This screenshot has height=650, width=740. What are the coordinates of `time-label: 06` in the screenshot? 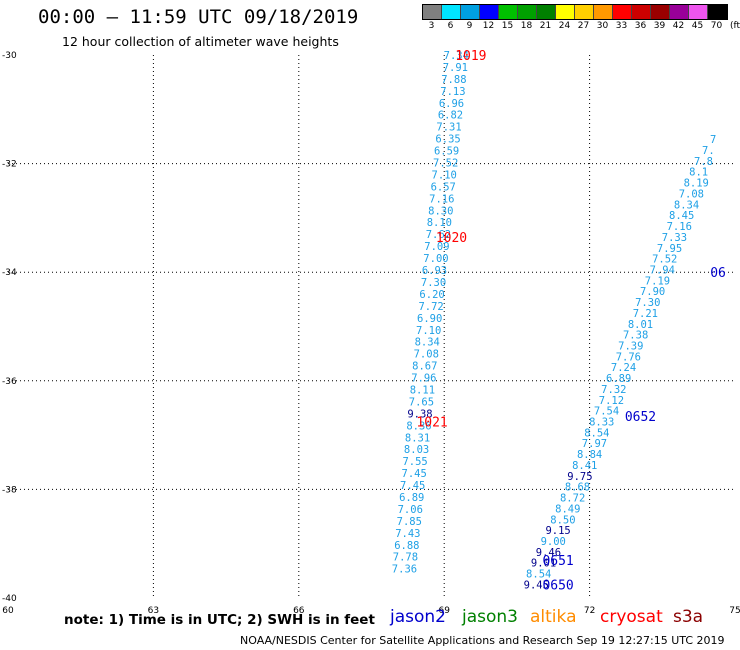 It's located at (718, 273).